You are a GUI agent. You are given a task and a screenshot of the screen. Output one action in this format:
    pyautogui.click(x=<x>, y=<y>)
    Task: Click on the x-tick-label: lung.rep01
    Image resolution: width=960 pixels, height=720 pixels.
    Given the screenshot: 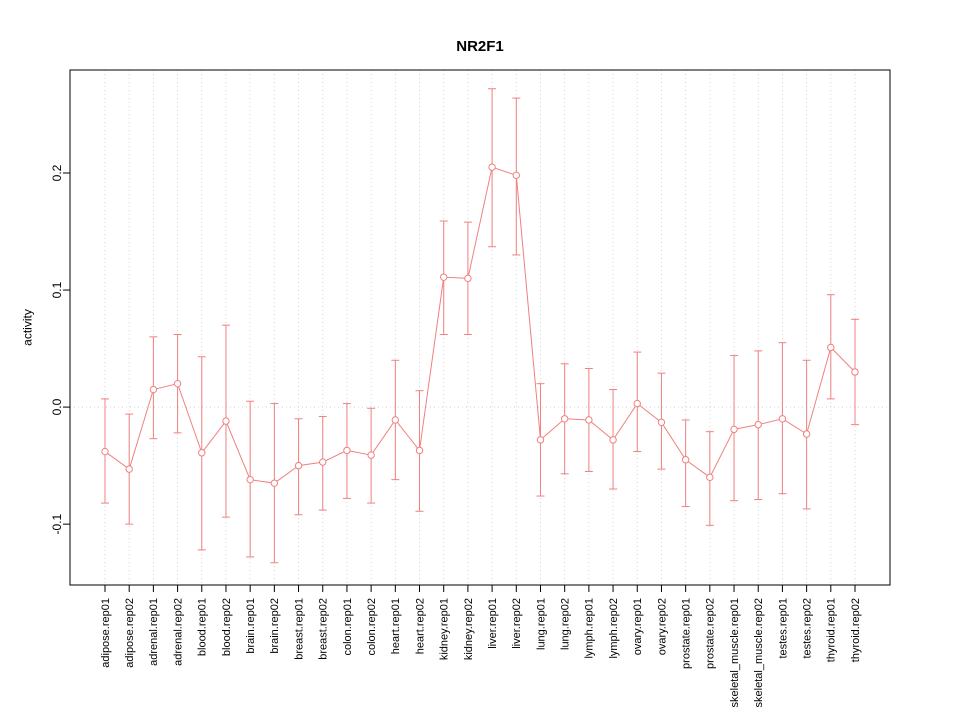 What is the action you would take?
    pyautogui.click(x=541, y=624)
    